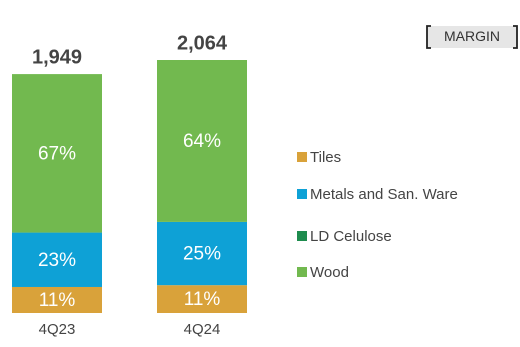 The image size is (520, 347). What do you see at coordinates (325, 157) in the screenshot?
I see `legend-label: Tiles` at bounding box center [325, 157].